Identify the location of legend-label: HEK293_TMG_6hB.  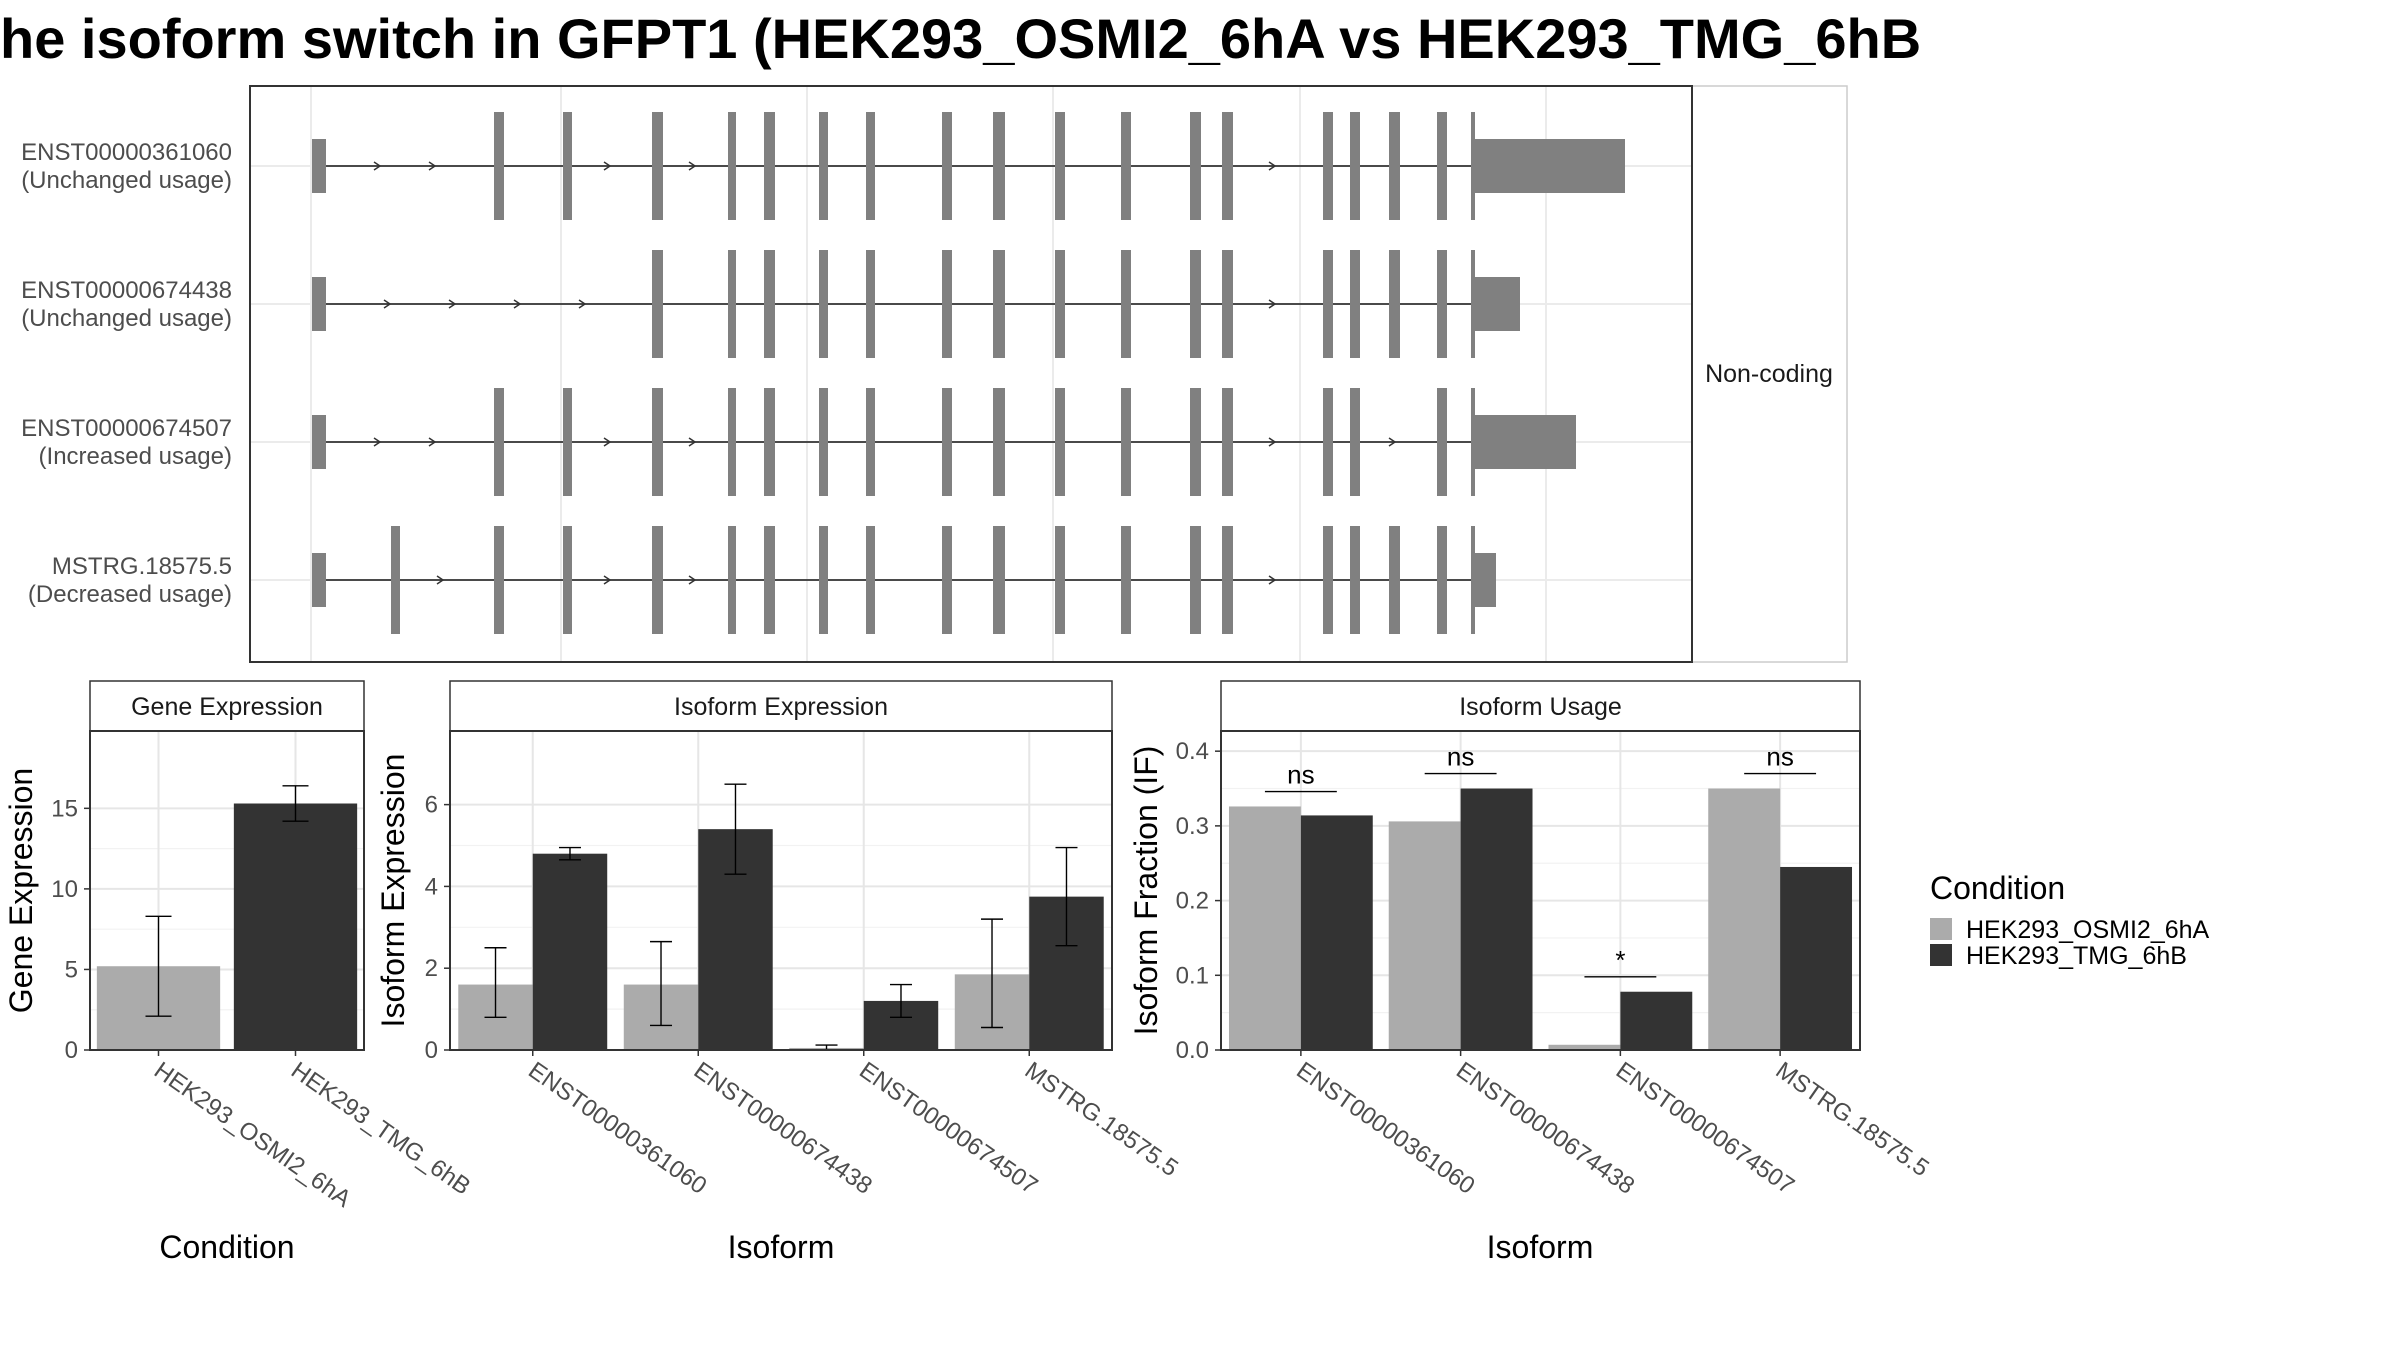
(2076, 956).